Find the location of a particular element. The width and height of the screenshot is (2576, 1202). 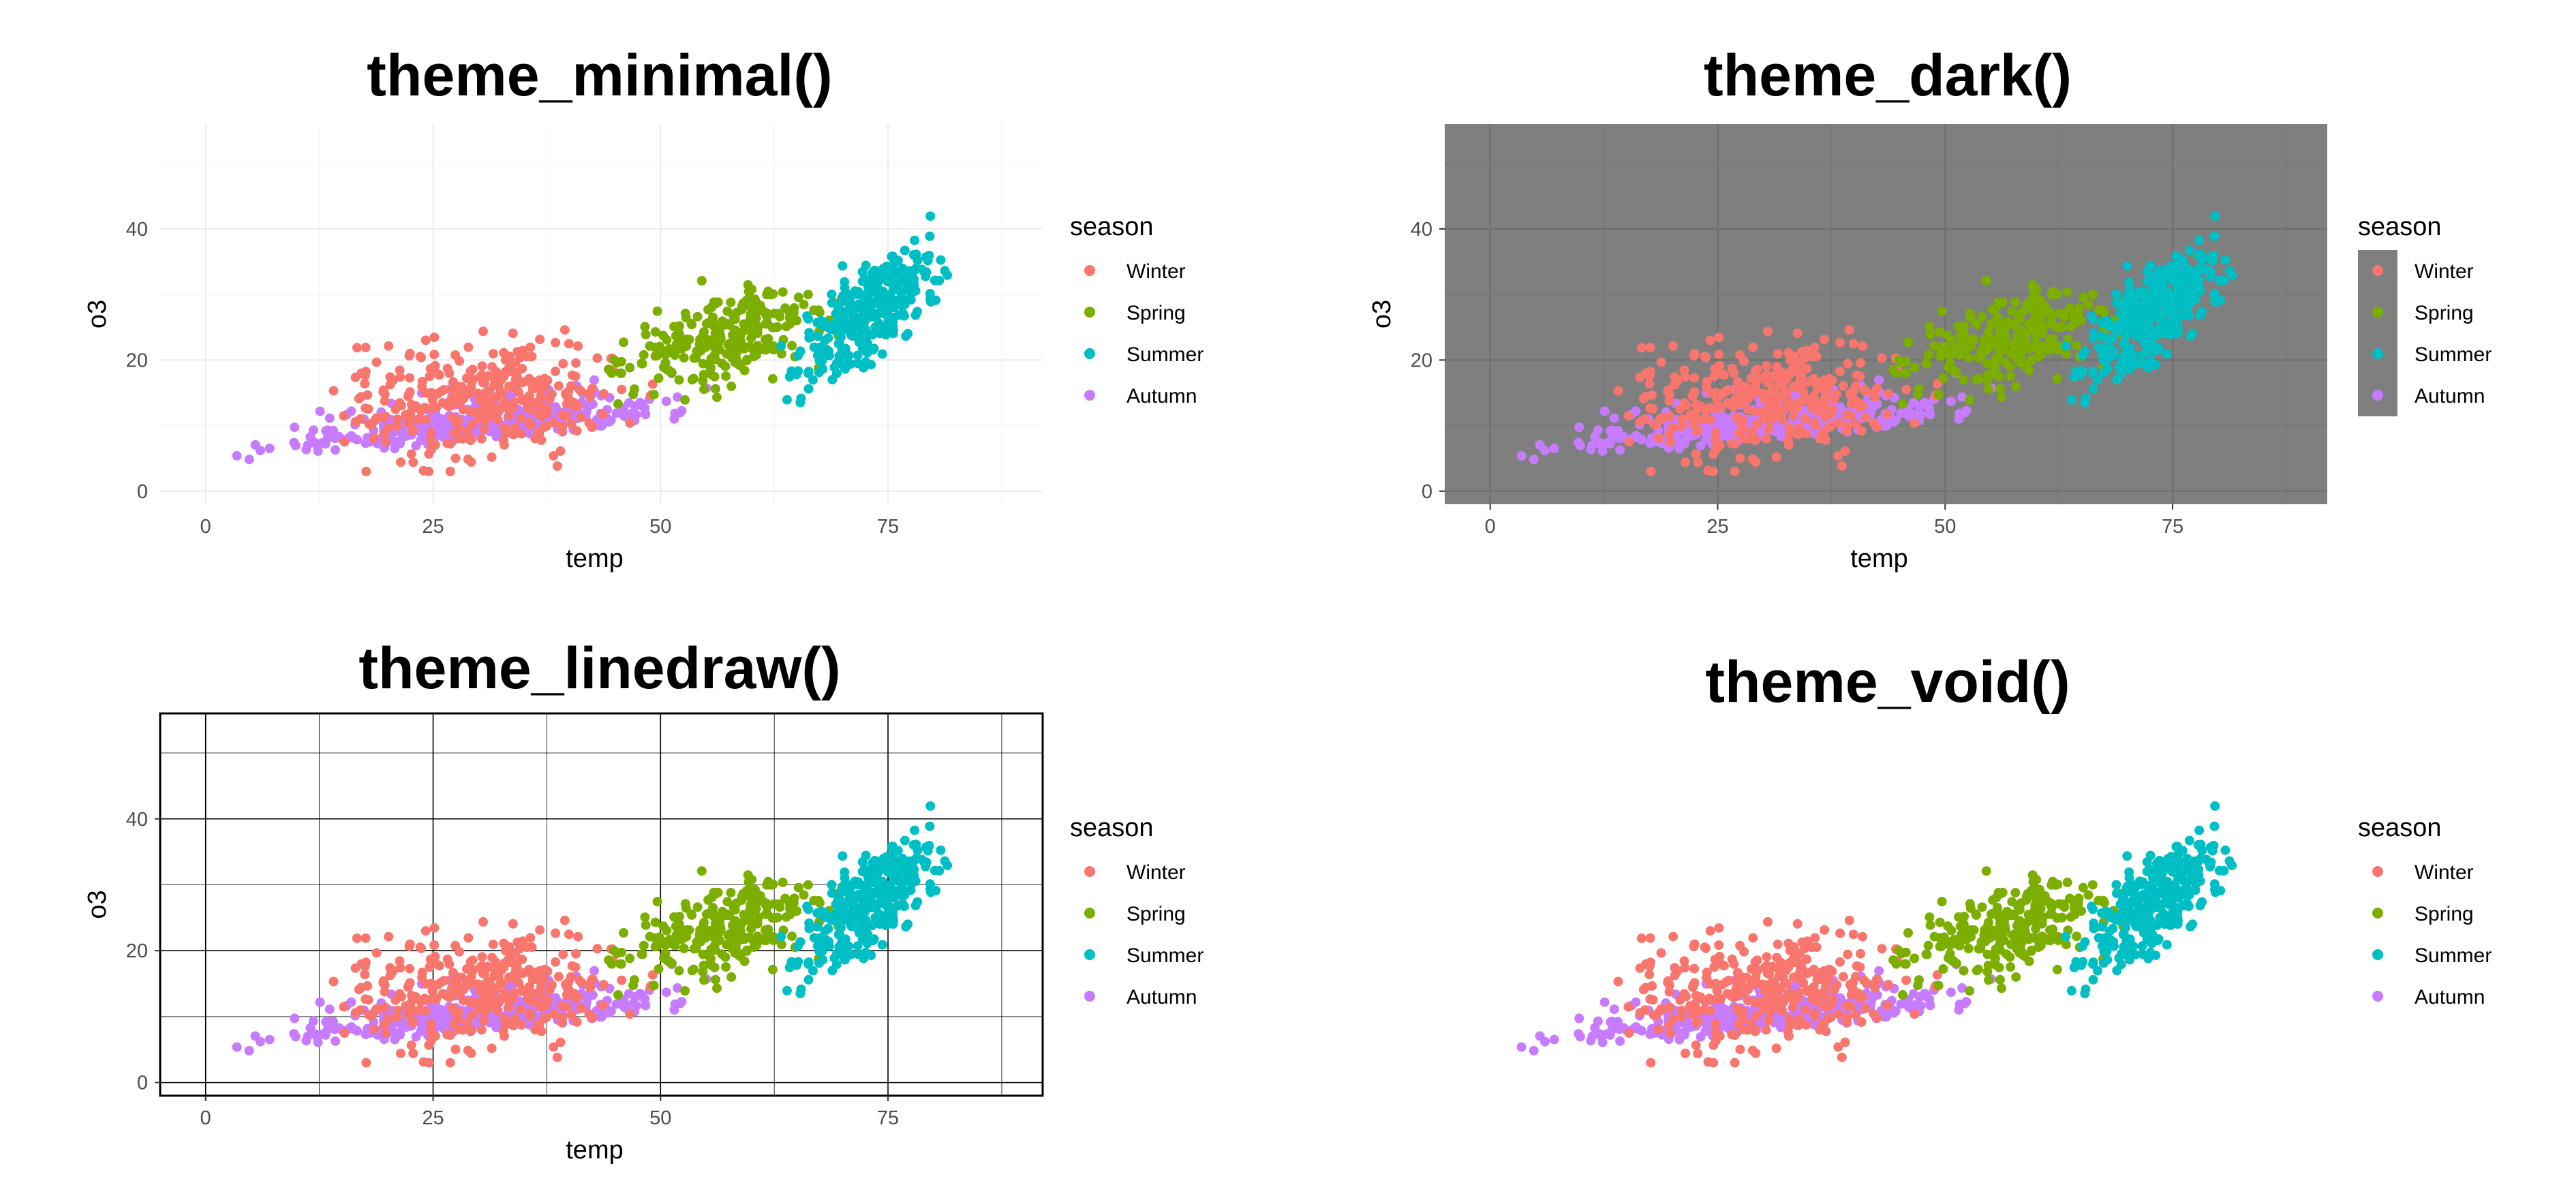

y-tick-label: 40 is located at coordinates (137, 820).